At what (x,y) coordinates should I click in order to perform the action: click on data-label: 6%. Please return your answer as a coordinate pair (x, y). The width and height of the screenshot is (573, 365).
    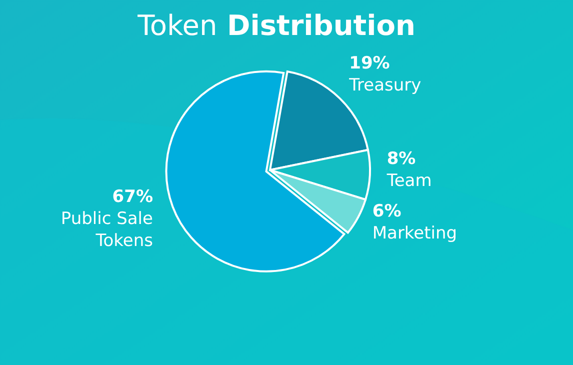
    Looking at the image, I should click on (387, 212).